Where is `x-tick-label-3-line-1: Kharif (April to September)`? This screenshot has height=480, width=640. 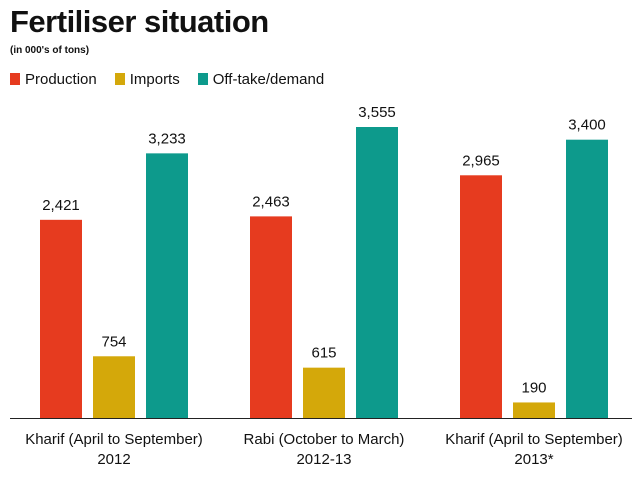
x-tick-label-3-line-1: Kharif (April to September) is located at coordinates (534, 439).